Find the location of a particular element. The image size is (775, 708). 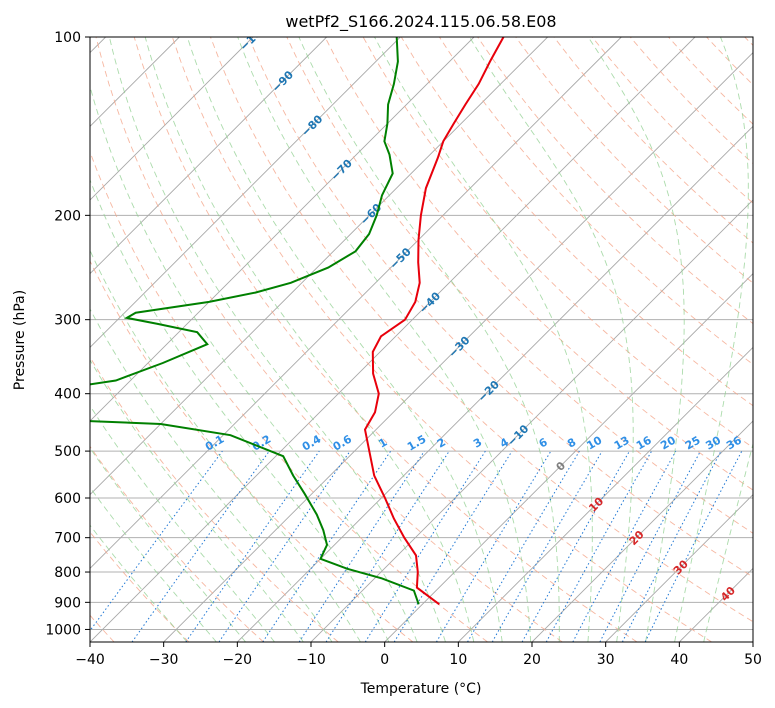

isotherm-label: 0 is located at coordinates (561, 466).